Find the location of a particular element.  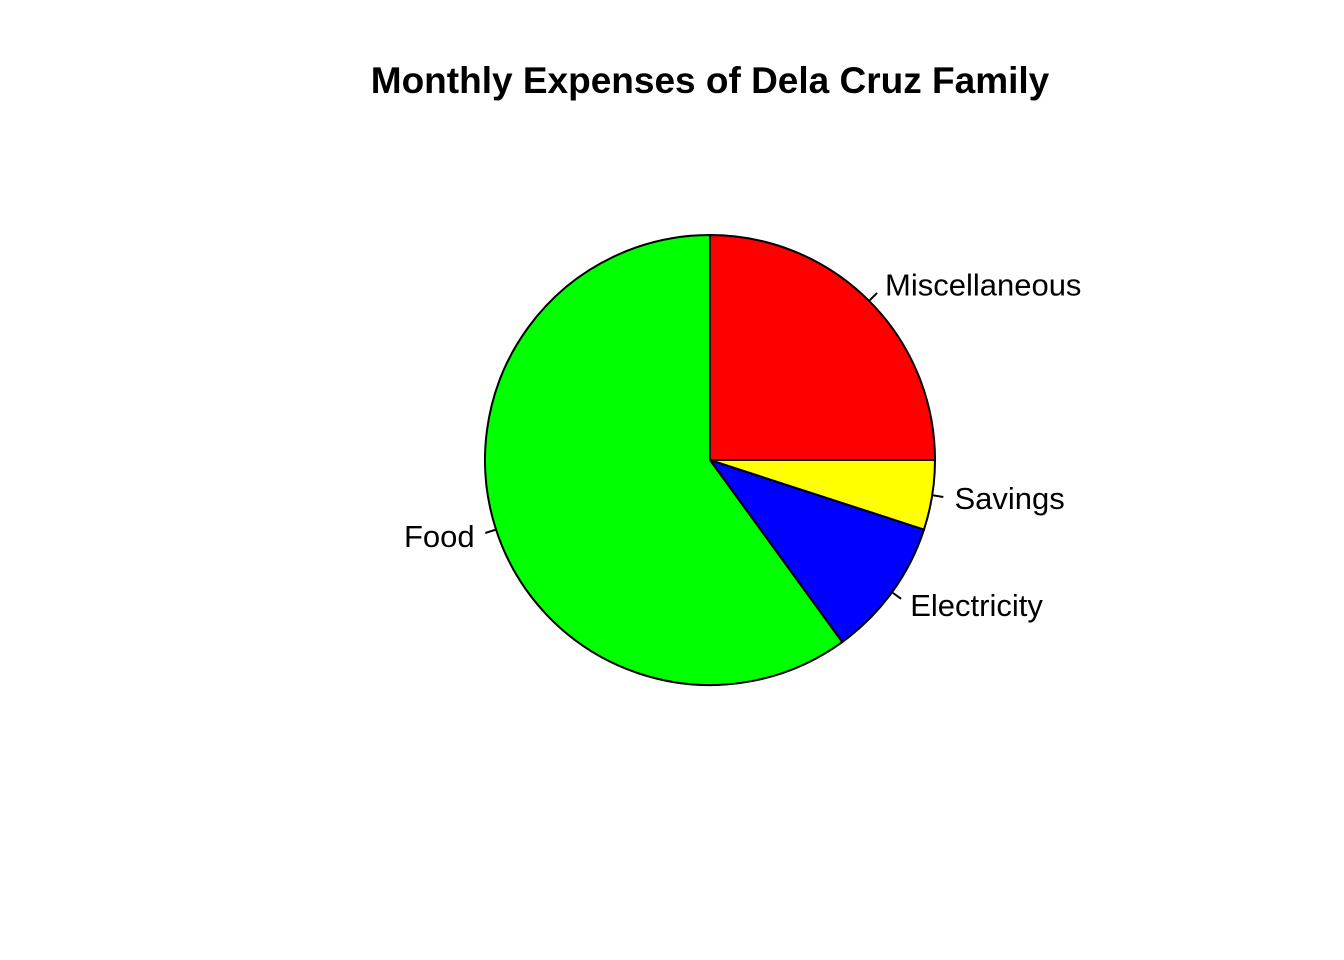

pie-leader-lines is located at coordinates (714, 446).